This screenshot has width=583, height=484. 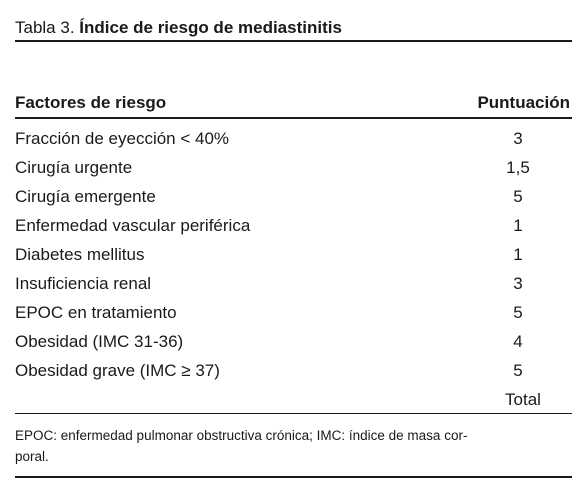 What do you see at coordinates (523, 102) in the screenshot?
I see `header-score: Puntuación` at bounding box center [523, 102].